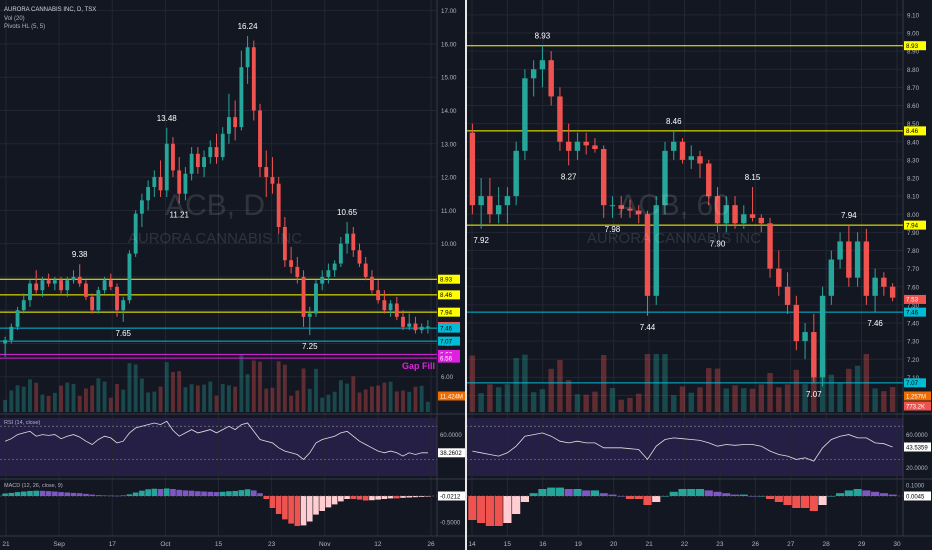 The width and height of the screenshot is (932, 550). Describe the element at coordinates (913, 324) in the screenshot. I see `right-price-tick: 7.40` at that location.